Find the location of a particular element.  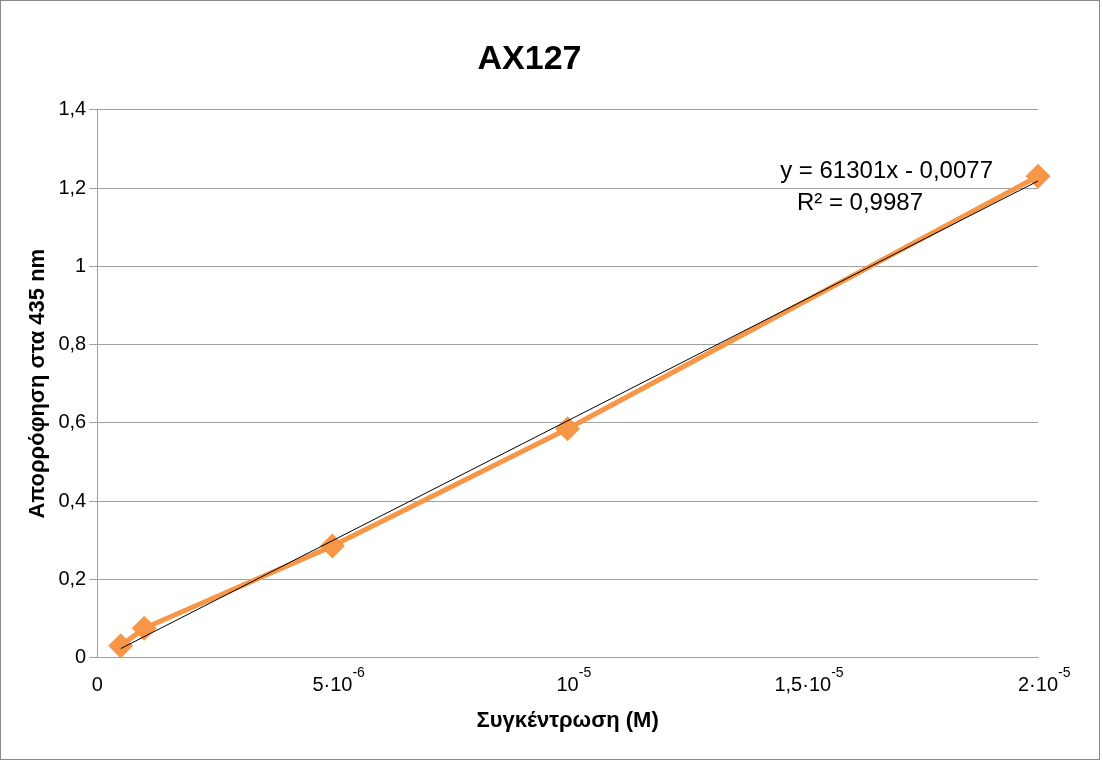

y-tick-label: 1,2 is located at coordinates (72, 186).